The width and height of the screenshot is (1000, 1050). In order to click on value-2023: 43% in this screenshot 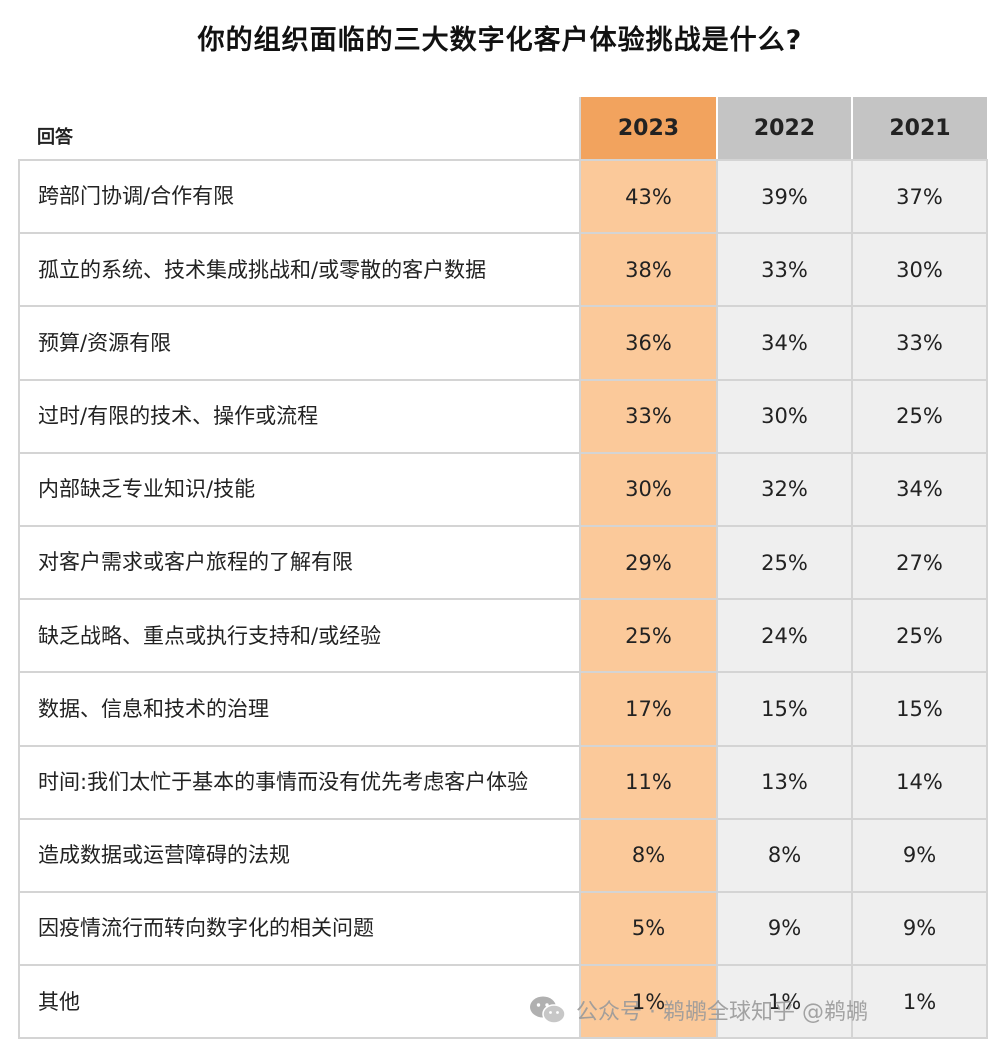, I will do `click(648, 197)`.